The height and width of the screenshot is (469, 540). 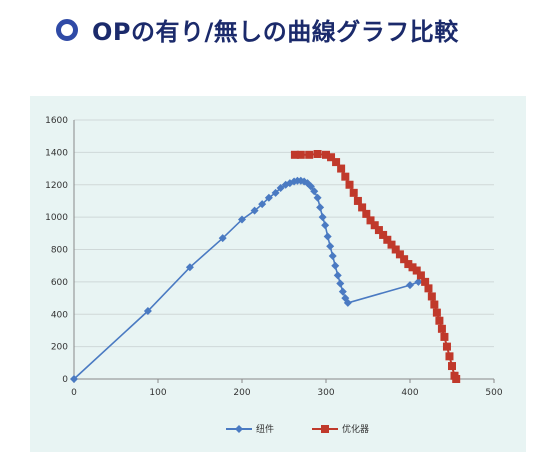 I want to click on x-tick-label: 500, so click(x=493, y=393).